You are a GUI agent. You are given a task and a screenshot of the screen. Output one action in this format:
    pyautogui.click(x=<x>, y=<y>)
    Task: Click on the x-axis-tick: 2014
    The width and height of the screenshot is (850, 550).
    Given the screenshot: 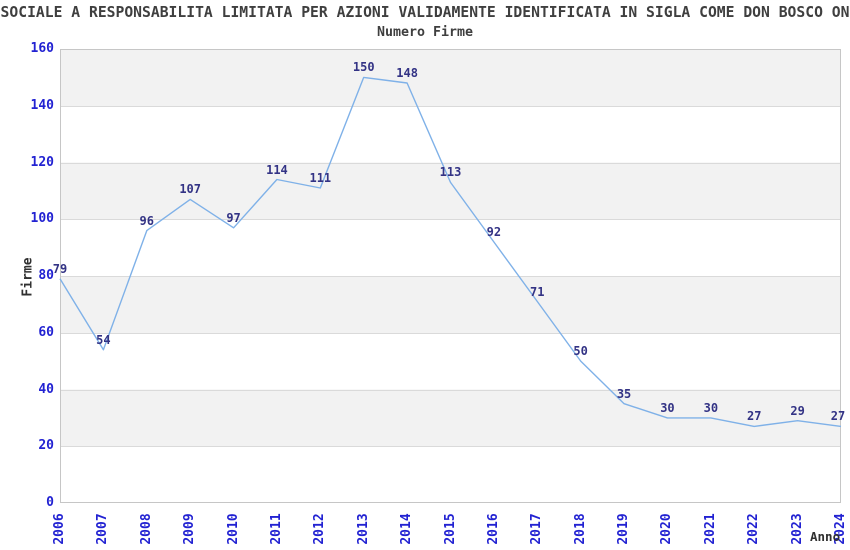 What is the action you would take?
    pyautogui.click(x=407, y=529)
    